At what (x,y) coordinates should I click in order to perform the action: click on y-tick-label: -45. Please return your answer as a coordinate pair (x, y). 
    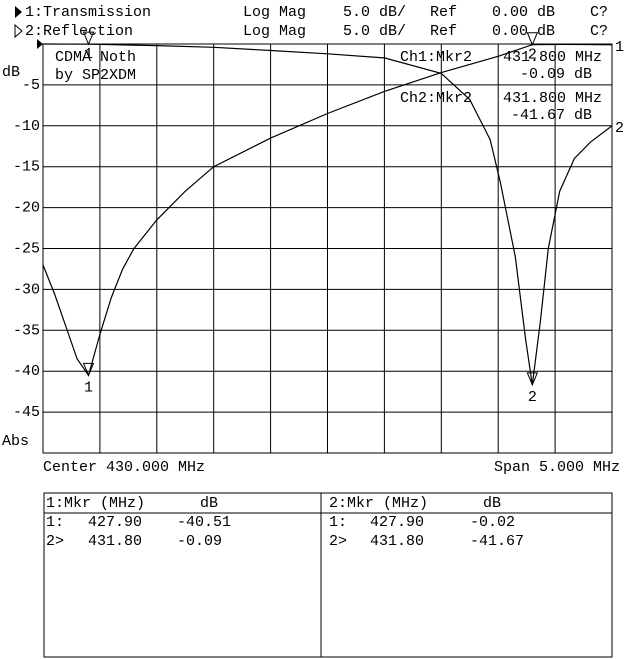
    Looking at the image, I should click on (26, 412).